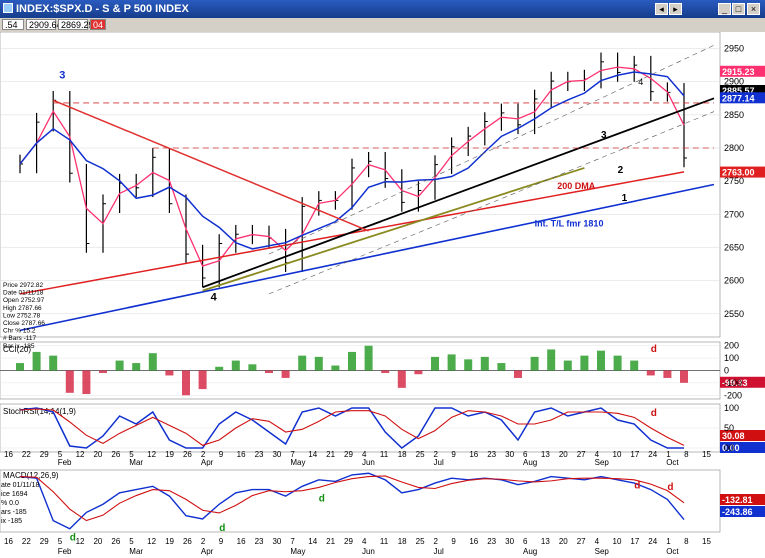 This screenshot has height=558, width=765. What do you see at coordinates (668, 541) in the screenshot?
I see `x-day-label-bottom: 1` at bounding box center [668, 541].